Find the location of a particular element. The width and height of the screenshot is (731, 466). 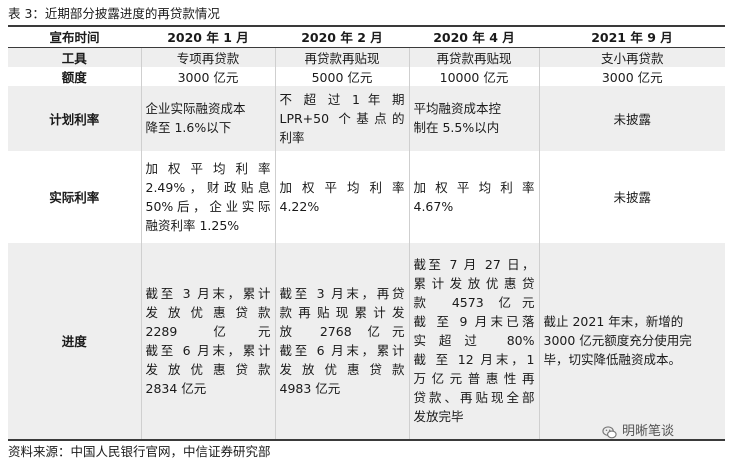

cell-line: 2.49%，财政贴息 is located at coordinates (208, 187).